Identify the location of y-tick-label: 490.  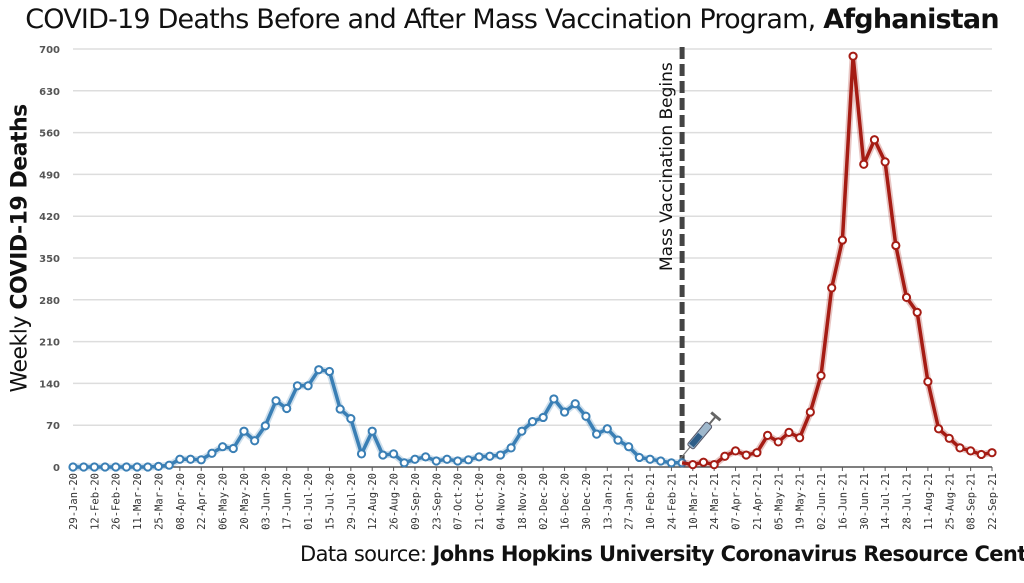
(49, 175).